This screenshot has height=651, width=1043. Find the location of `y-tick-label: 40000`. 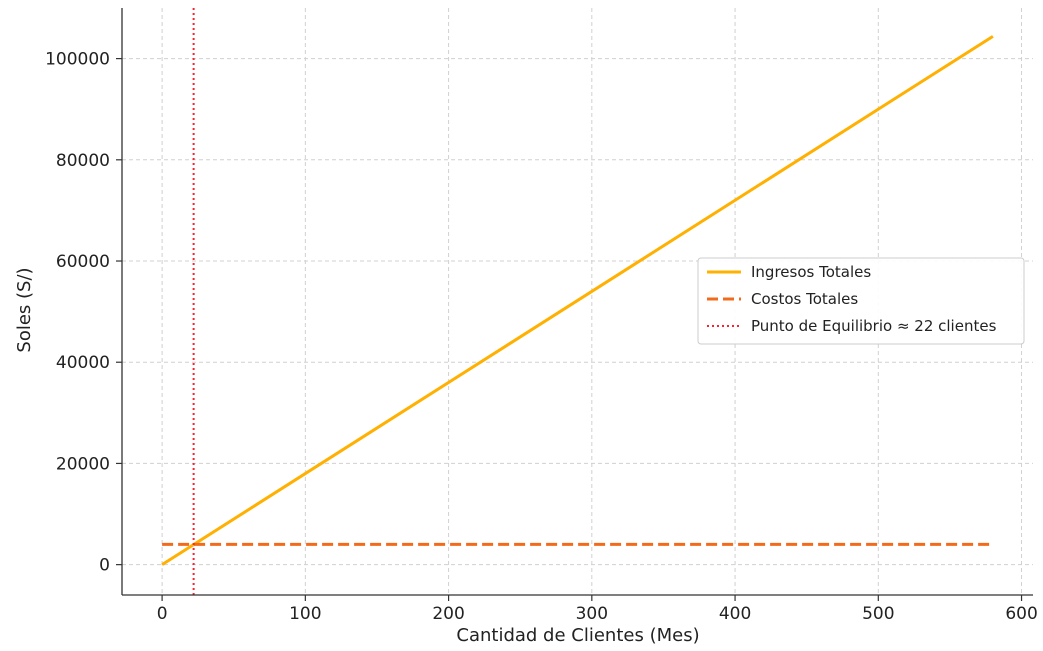

y-tick-label: 40000 is located at coordinates (83, 363).